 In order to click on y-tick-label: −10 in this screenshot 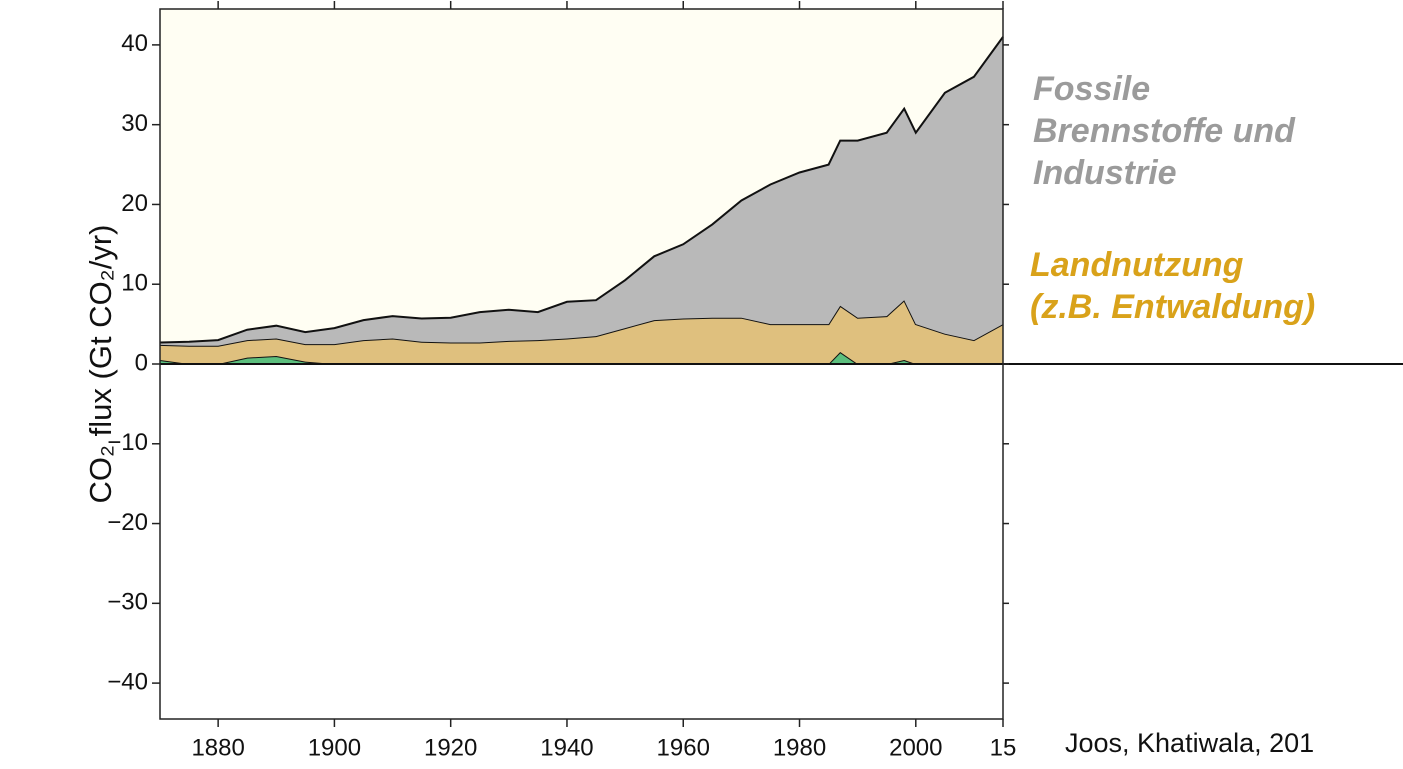, I will do `click(127, 442)`.